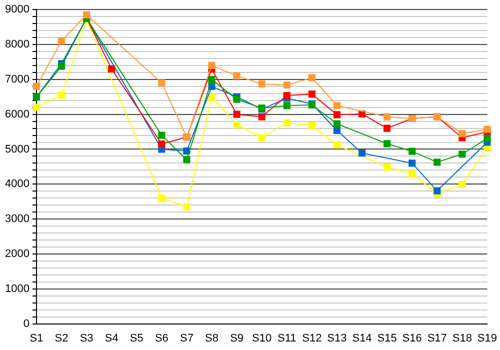  What do you see at coordinates (17, 184) in the screenshot?
I see `y-tick-label: 4000` at bounding box center [17, 184].